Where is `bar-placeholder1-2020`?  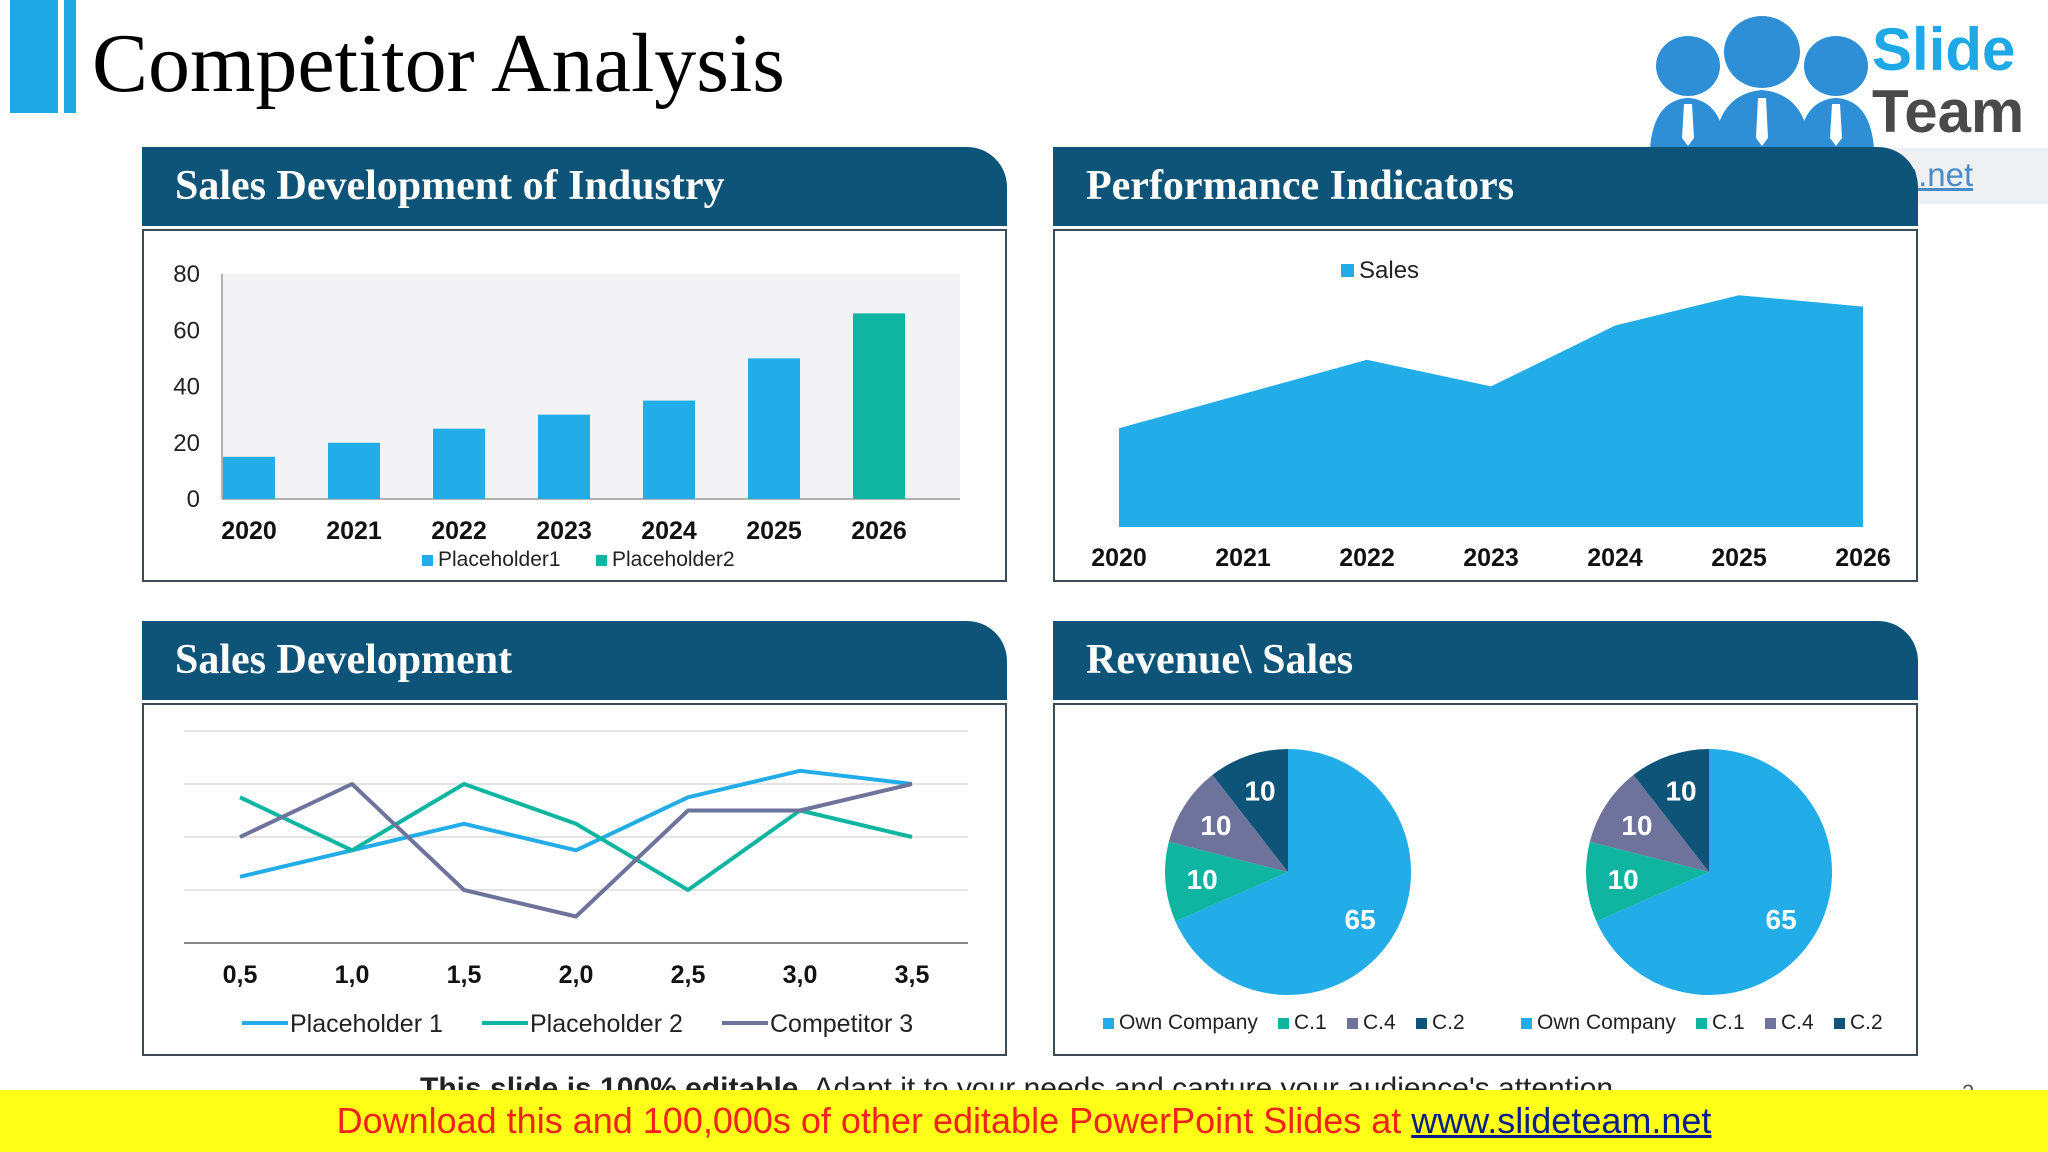
bar-placeholder1-2020 is located at coordinates (249, 477).